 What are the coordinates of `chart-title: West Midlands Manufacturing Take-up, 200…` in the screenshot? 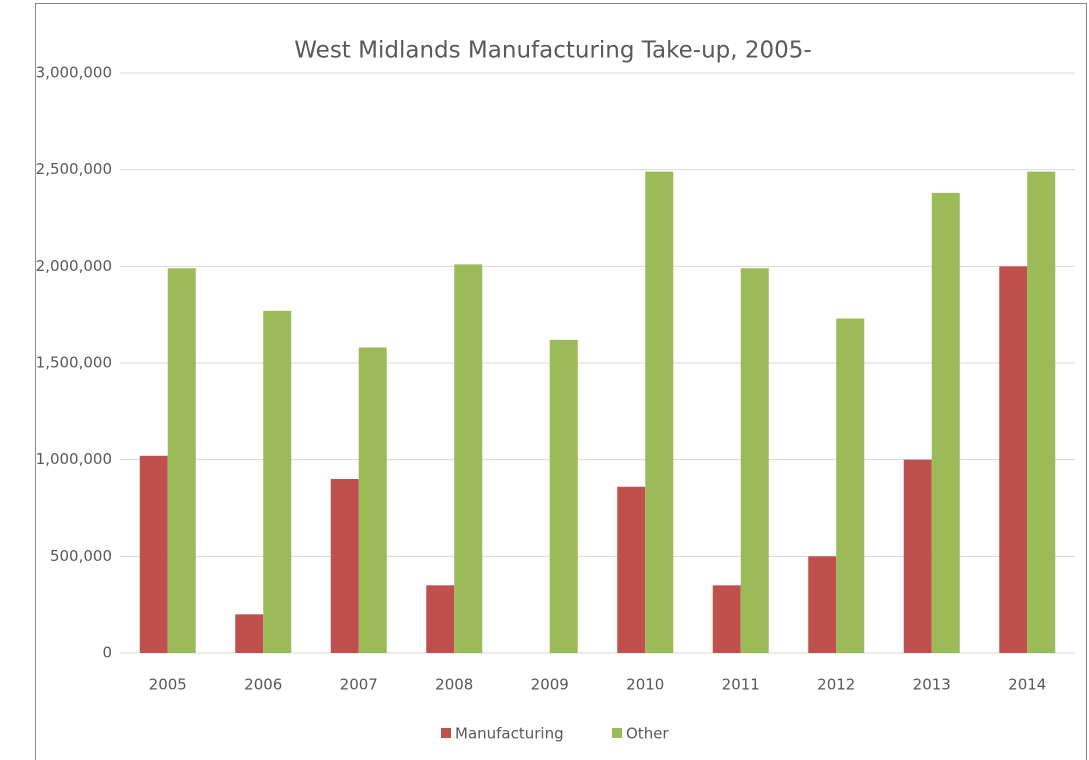 It's located at (552, 51).